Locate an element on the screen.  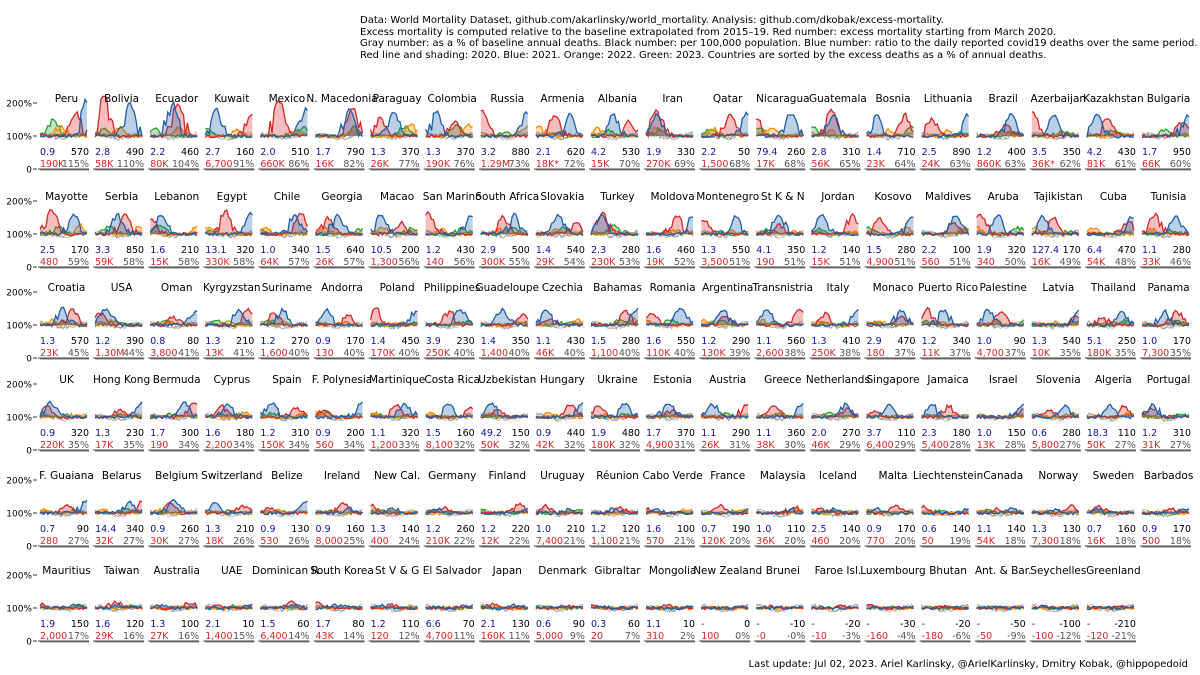
excess-deaths-value: 32K is located at coordinates (104, 541).